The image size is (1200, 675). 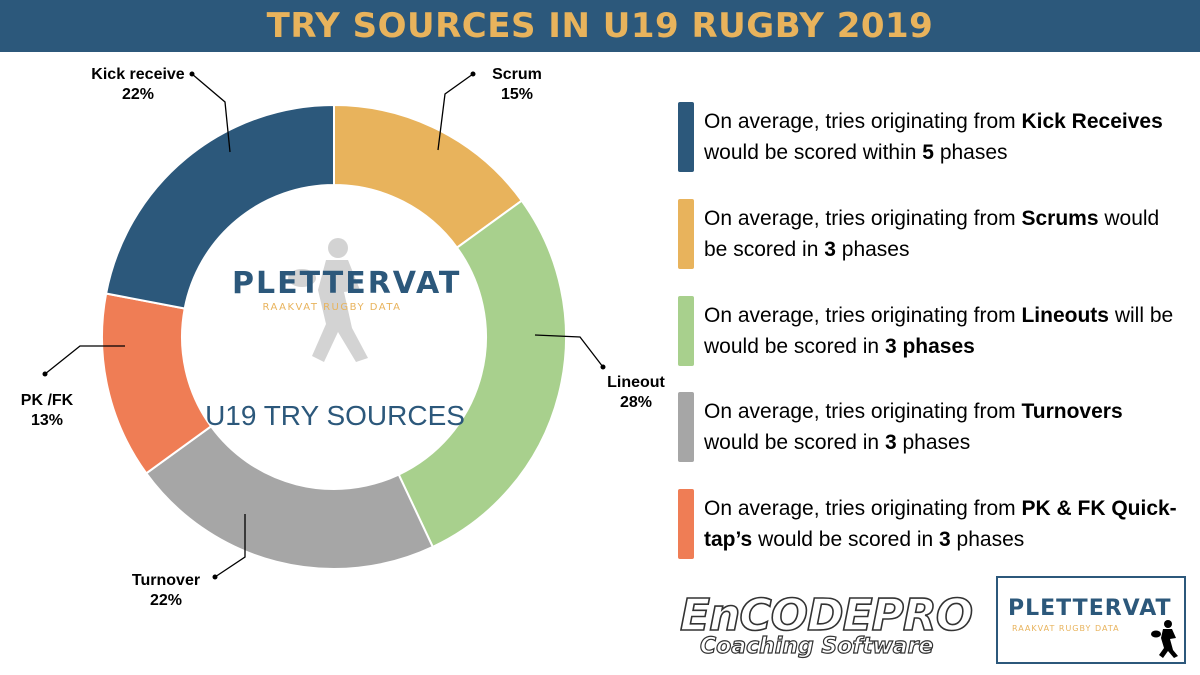 What do you see at coordinates (517, 74) in the screenshot?
I see `slice-label-scrum: Scrum` at bounding box center [517, 74].